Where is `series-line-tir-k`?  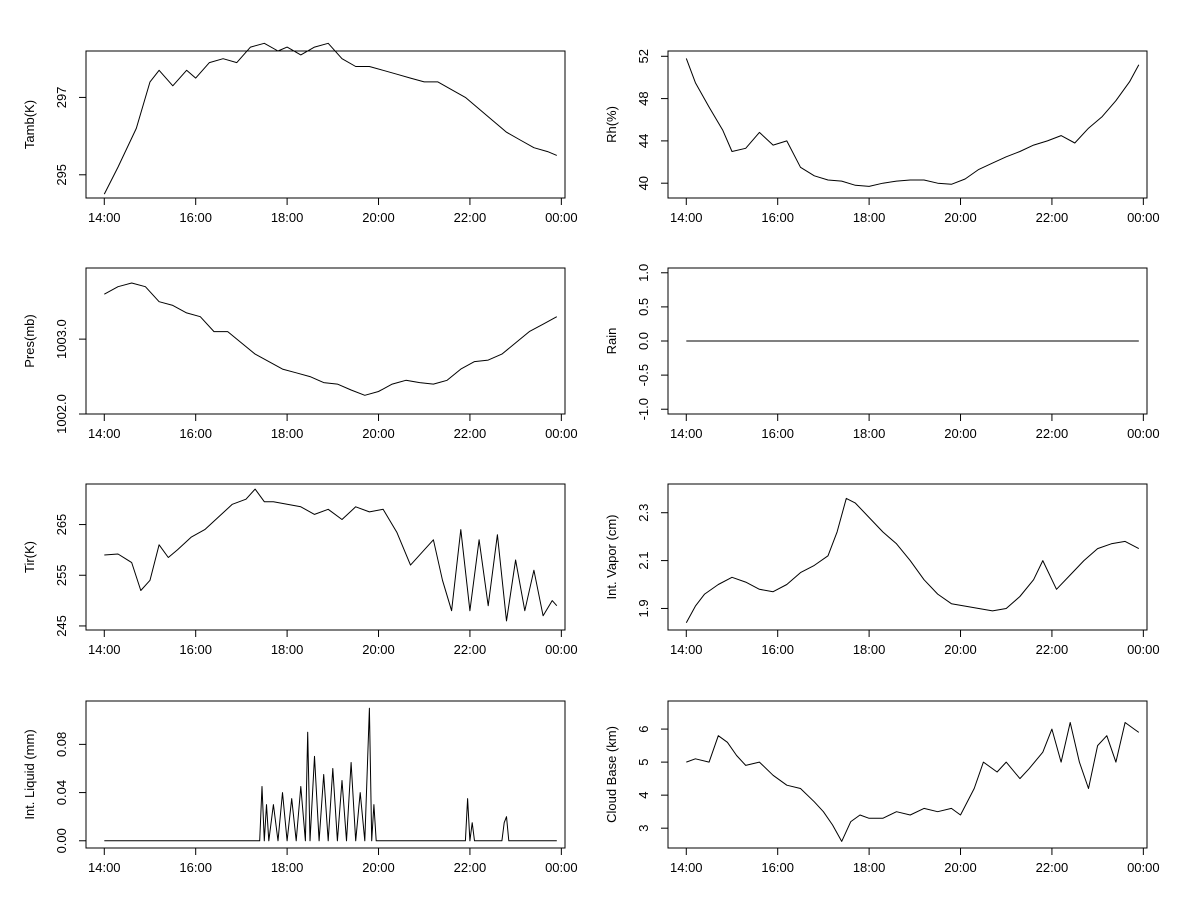 series-line-tir-k is located at coordinates (331, 555).